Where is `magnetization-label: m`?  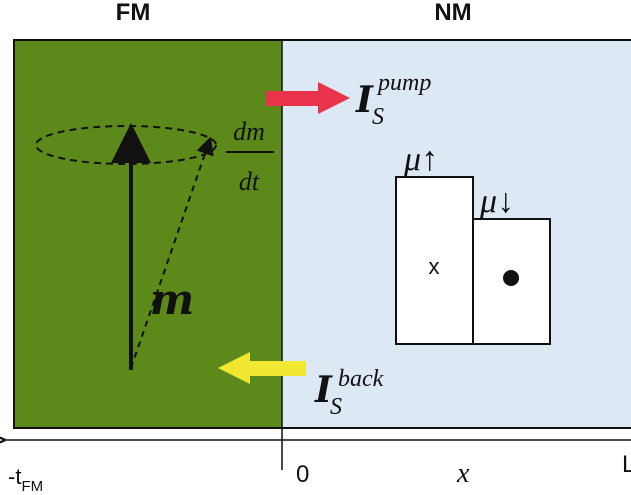
magnetization-label: m is located at coordinates (172, 299).